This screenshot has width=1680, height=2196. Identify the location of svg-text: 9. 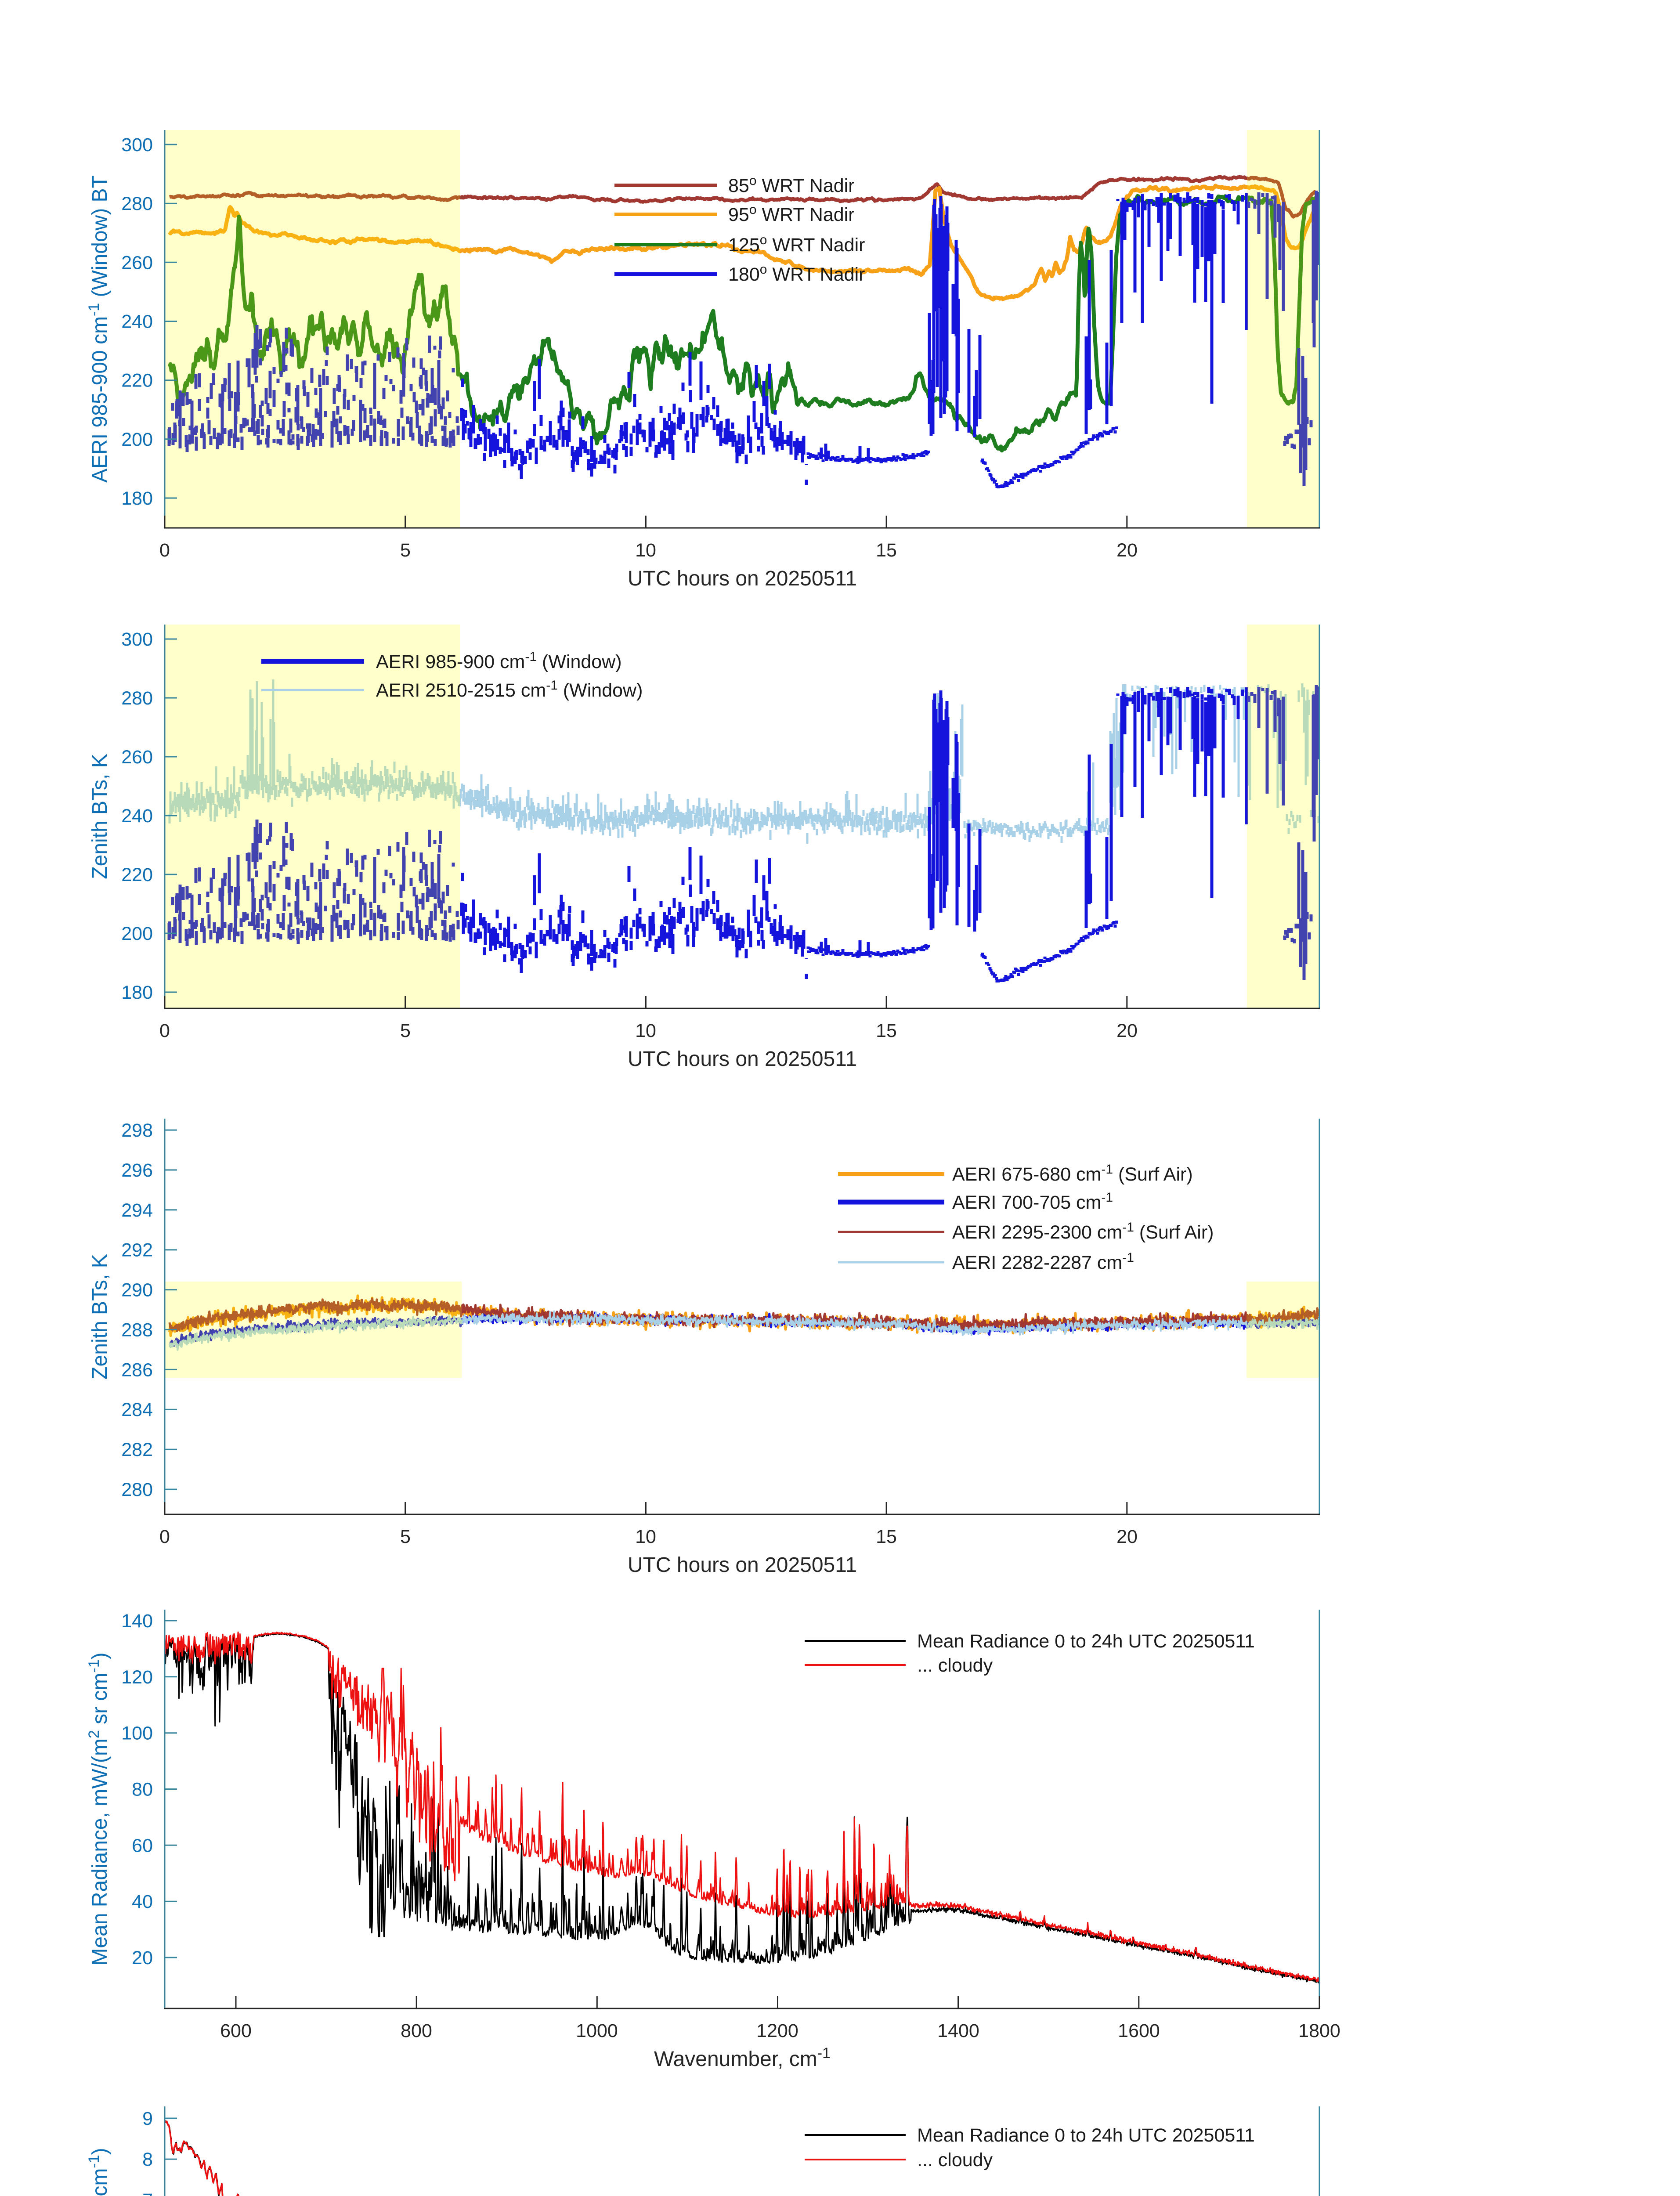
(147, 2118).